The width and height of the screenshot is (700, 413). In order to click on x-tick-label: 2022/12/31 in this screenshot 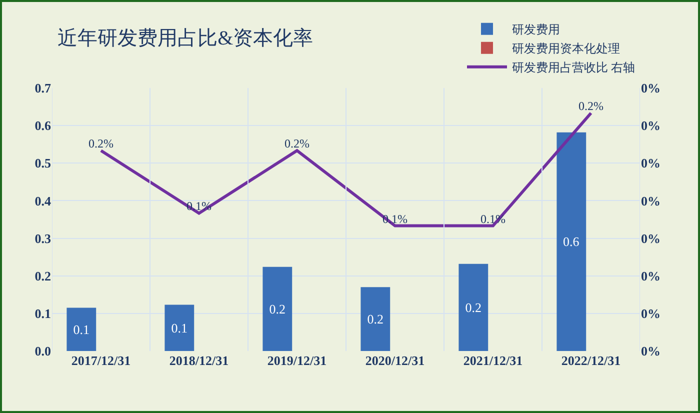, I will do `click(591, 360)`.